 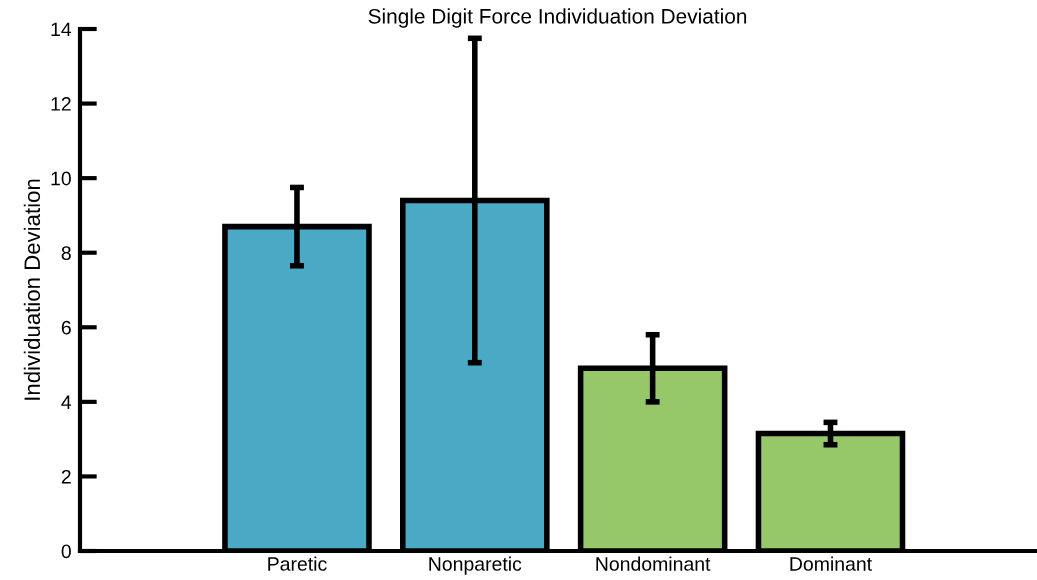 I want to click on y-tick-label: 6, so click(x=66, y=327).